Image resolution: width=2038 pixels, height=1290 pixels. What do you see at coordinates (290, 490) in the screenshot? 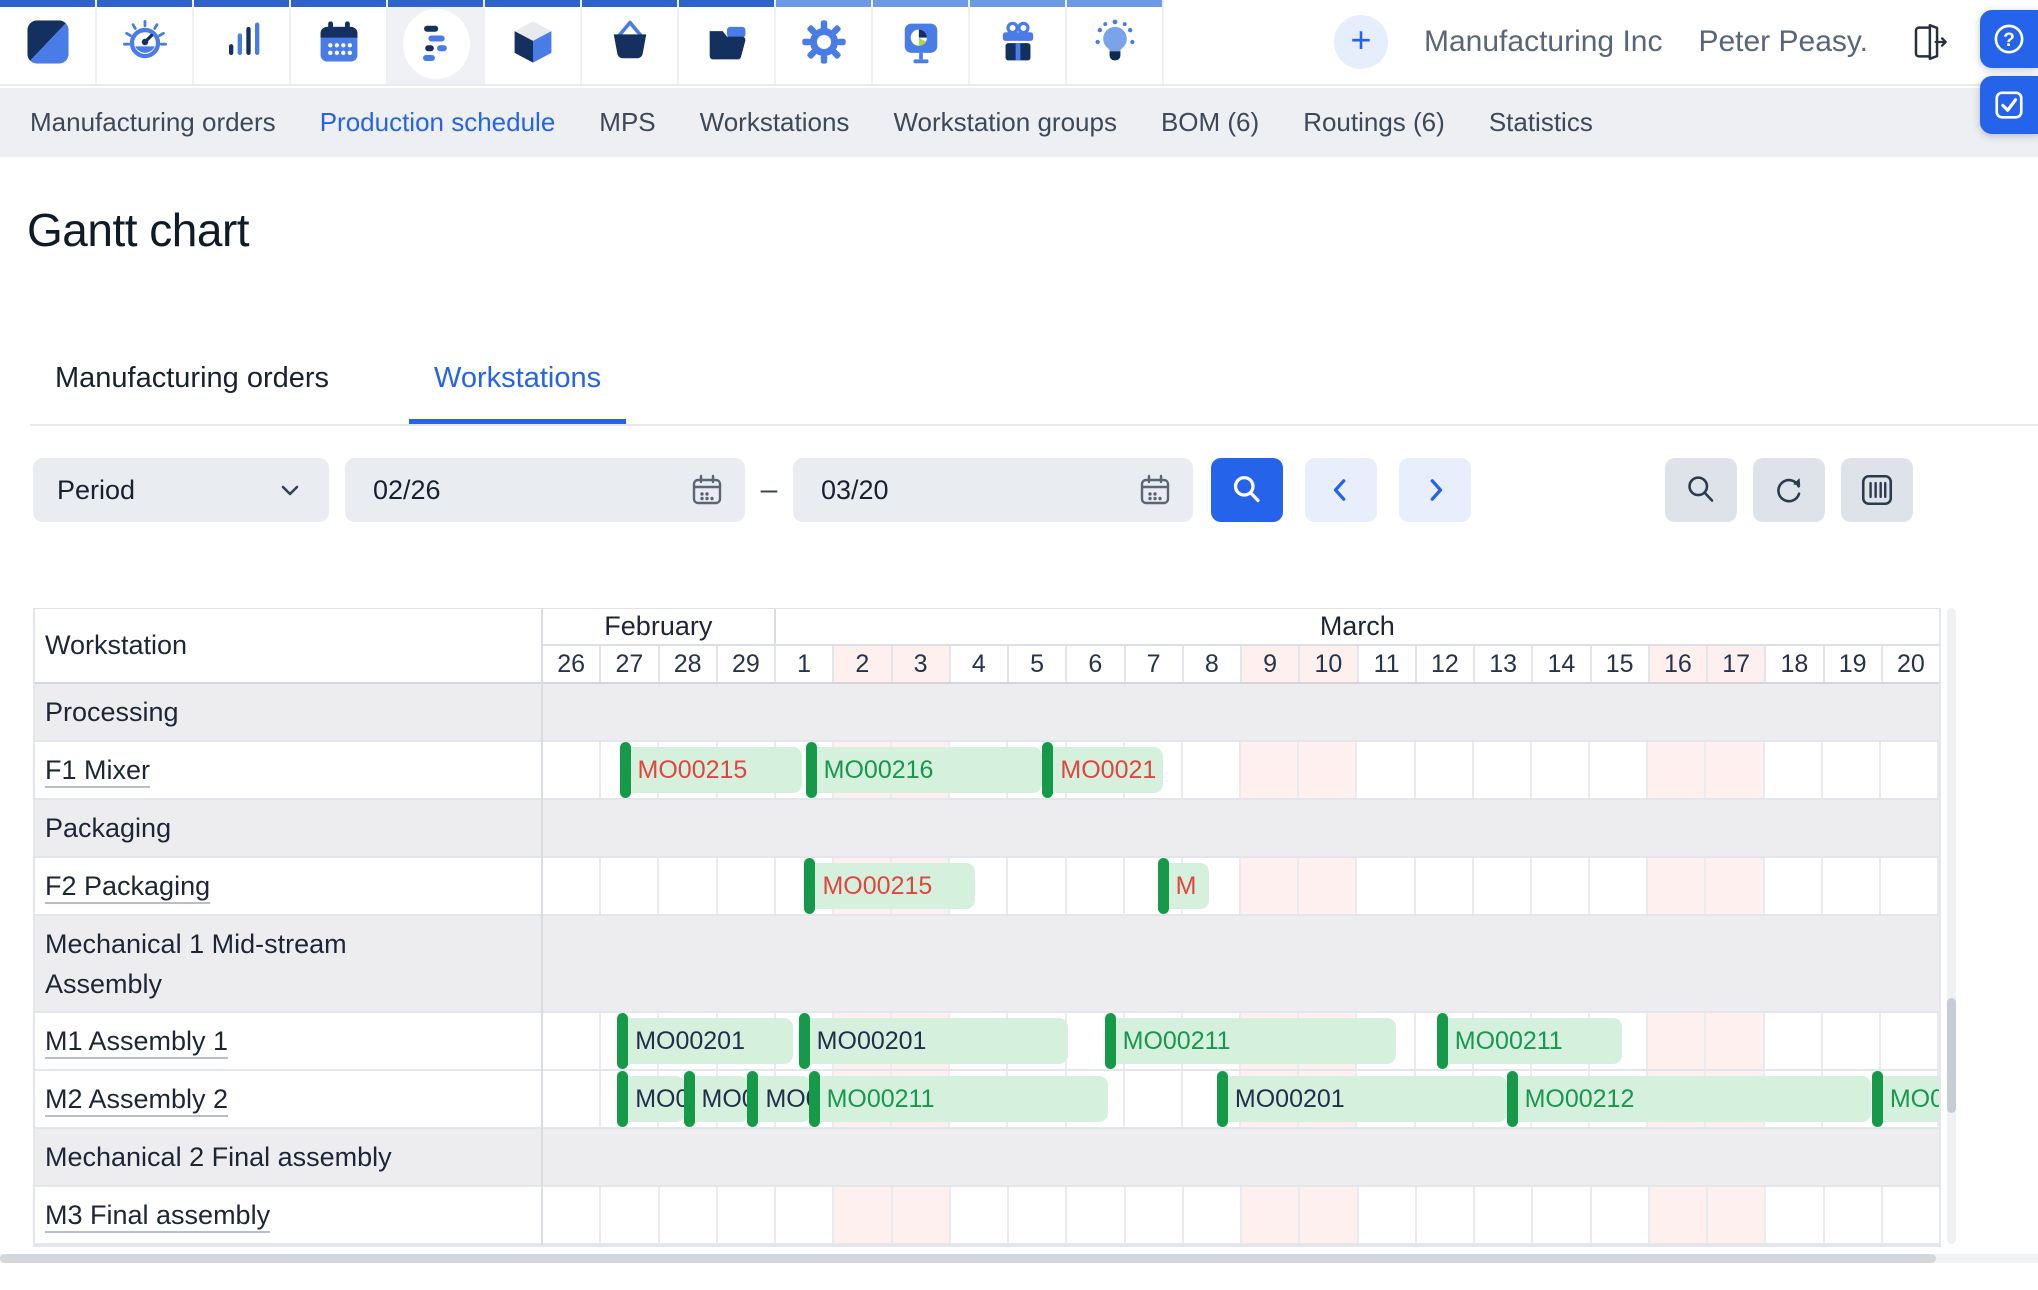
I see `chevron-down-icon` at bounding box center [290, 490].